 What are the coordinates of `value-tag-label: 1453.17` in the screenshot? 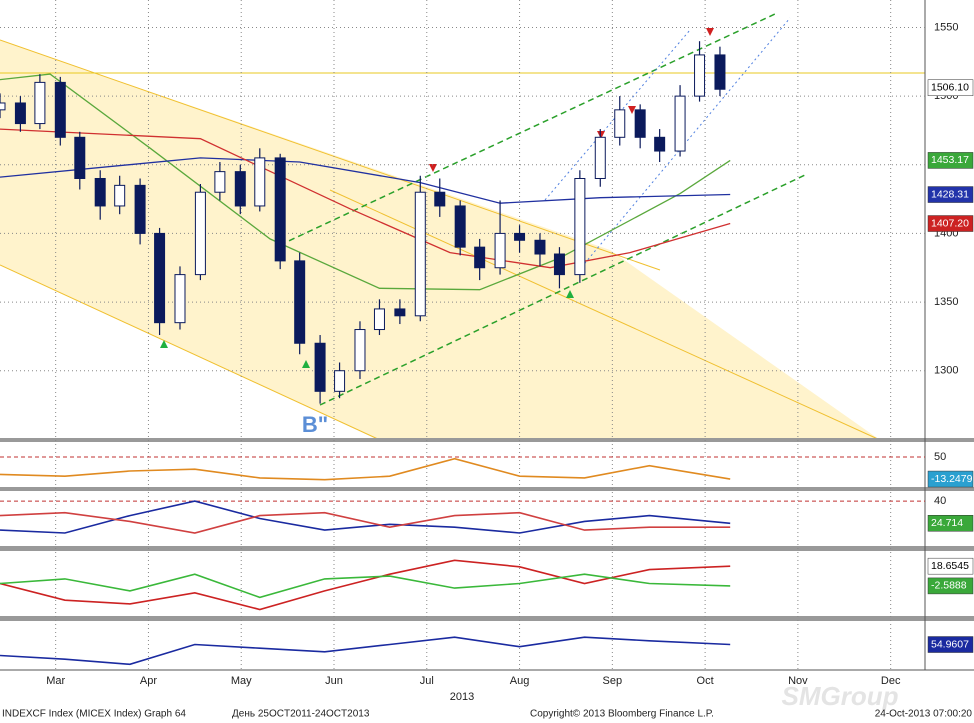 It's located at (950, 160).